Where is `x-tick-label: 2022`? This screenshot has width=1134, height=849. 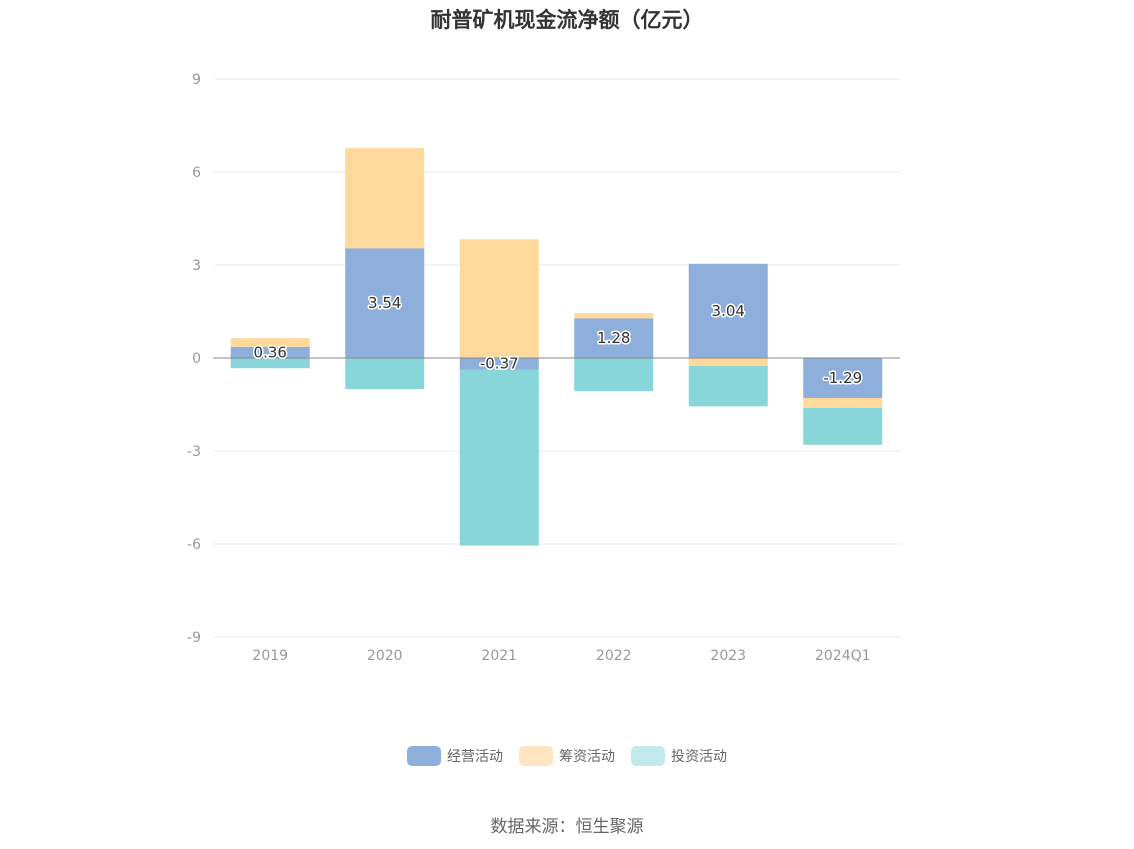
x-tick-label: 2022 is located at coordinates (614, 656).